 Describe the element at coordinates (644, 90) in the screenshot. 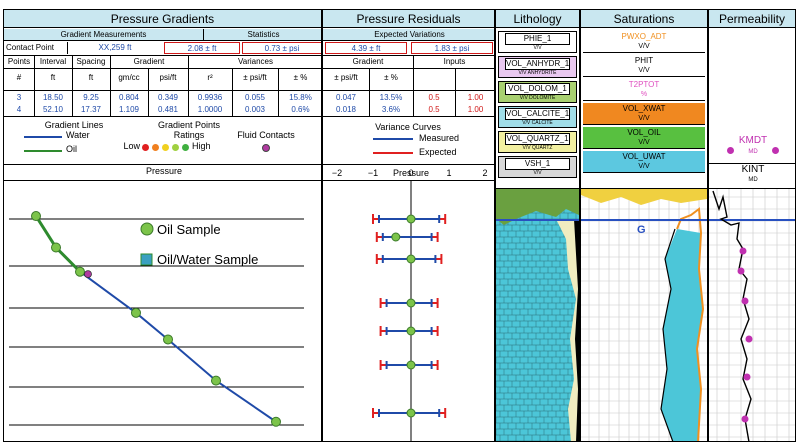

I see `saturation-curve-2: T2PTOT%` at that location.